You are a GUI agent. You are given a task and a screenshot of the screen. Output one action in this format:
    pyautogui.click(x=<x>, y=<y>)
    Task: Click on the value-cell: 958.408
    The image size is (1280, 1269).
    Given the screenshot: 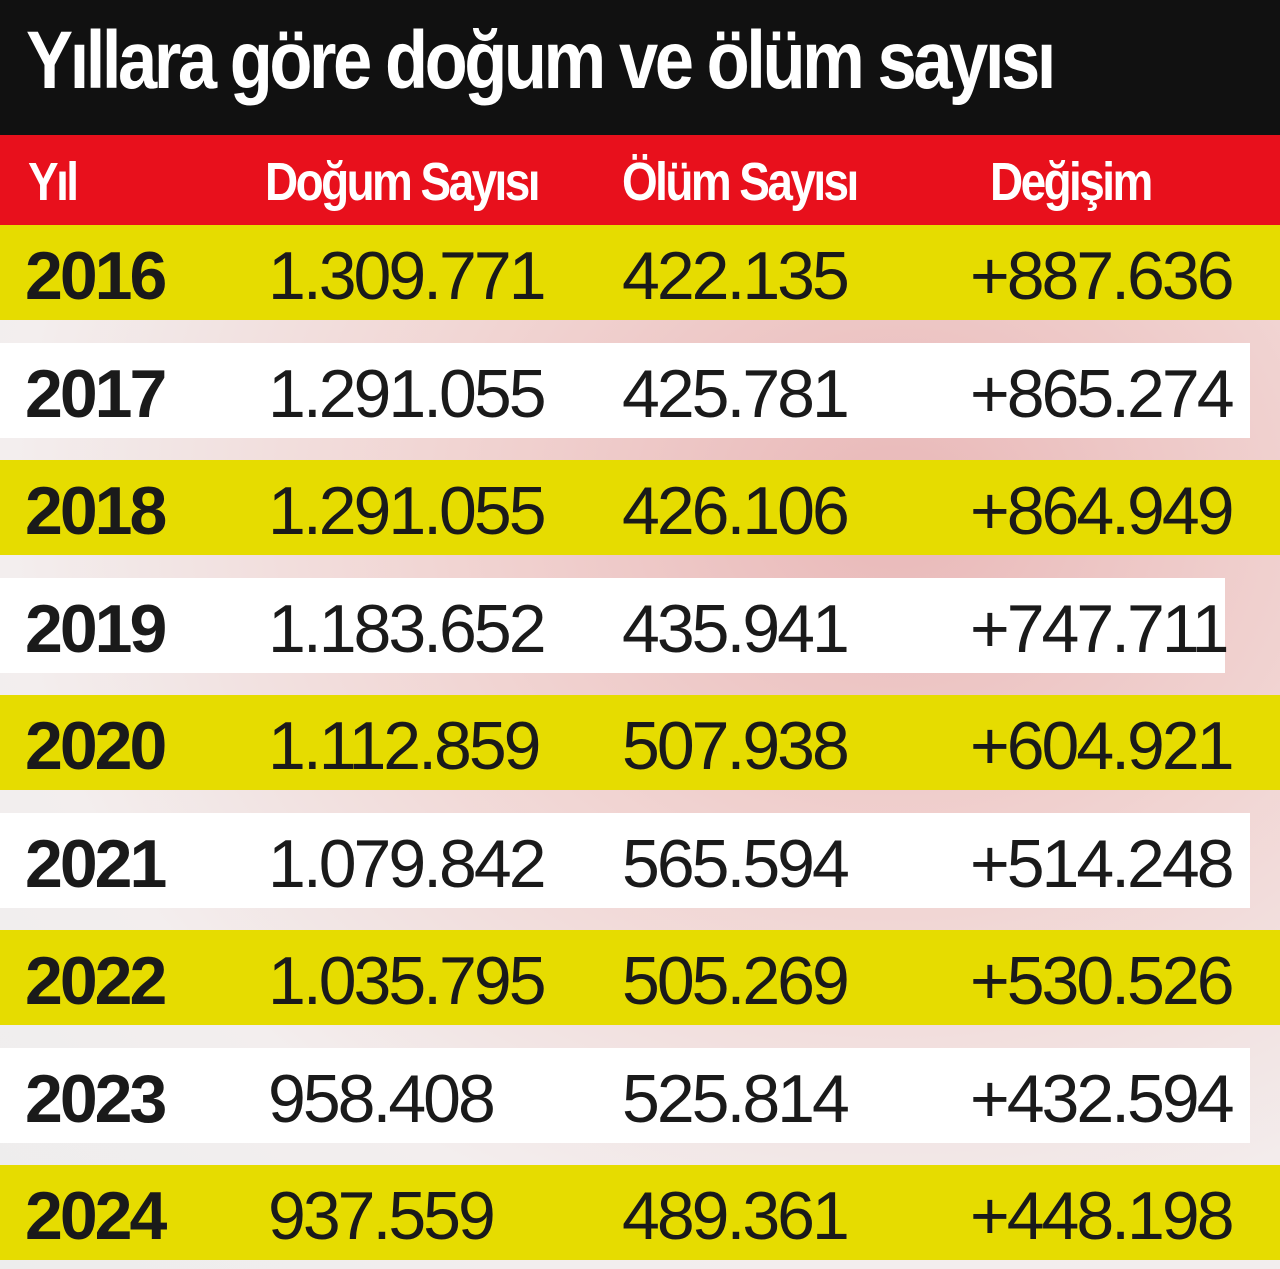 What is the action you would take?
    pyautogui.click(x=382, y=1098)
    